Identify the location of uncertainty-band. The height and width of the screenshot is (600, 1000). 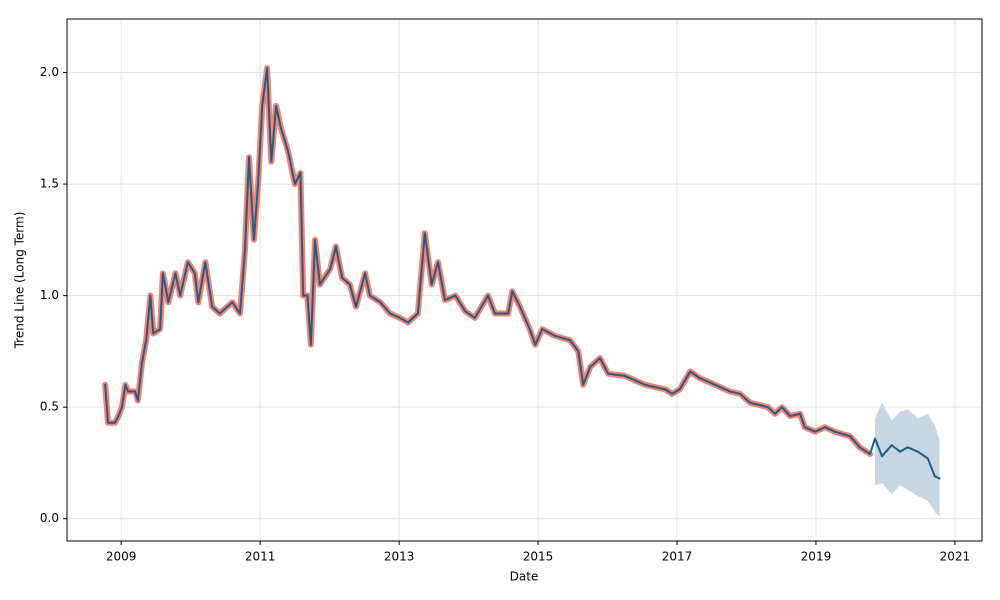
(907, 459).